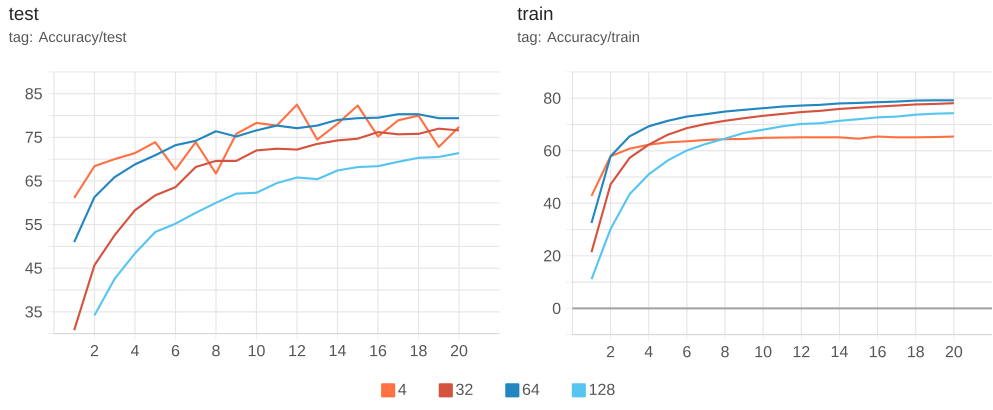 This screenshot has height=410, width=993. I want to click on legend-label: 32, so click(464, 390).